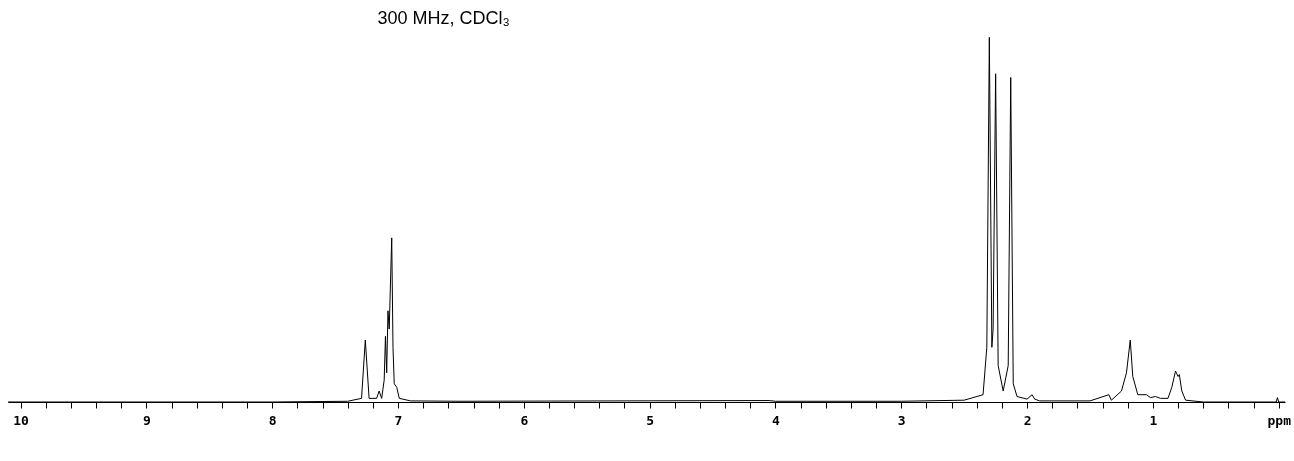 This screenshot has width=1294, height=461. I want to click on chart-title: 300 MHz, CDCl₃, so click(443, 18).